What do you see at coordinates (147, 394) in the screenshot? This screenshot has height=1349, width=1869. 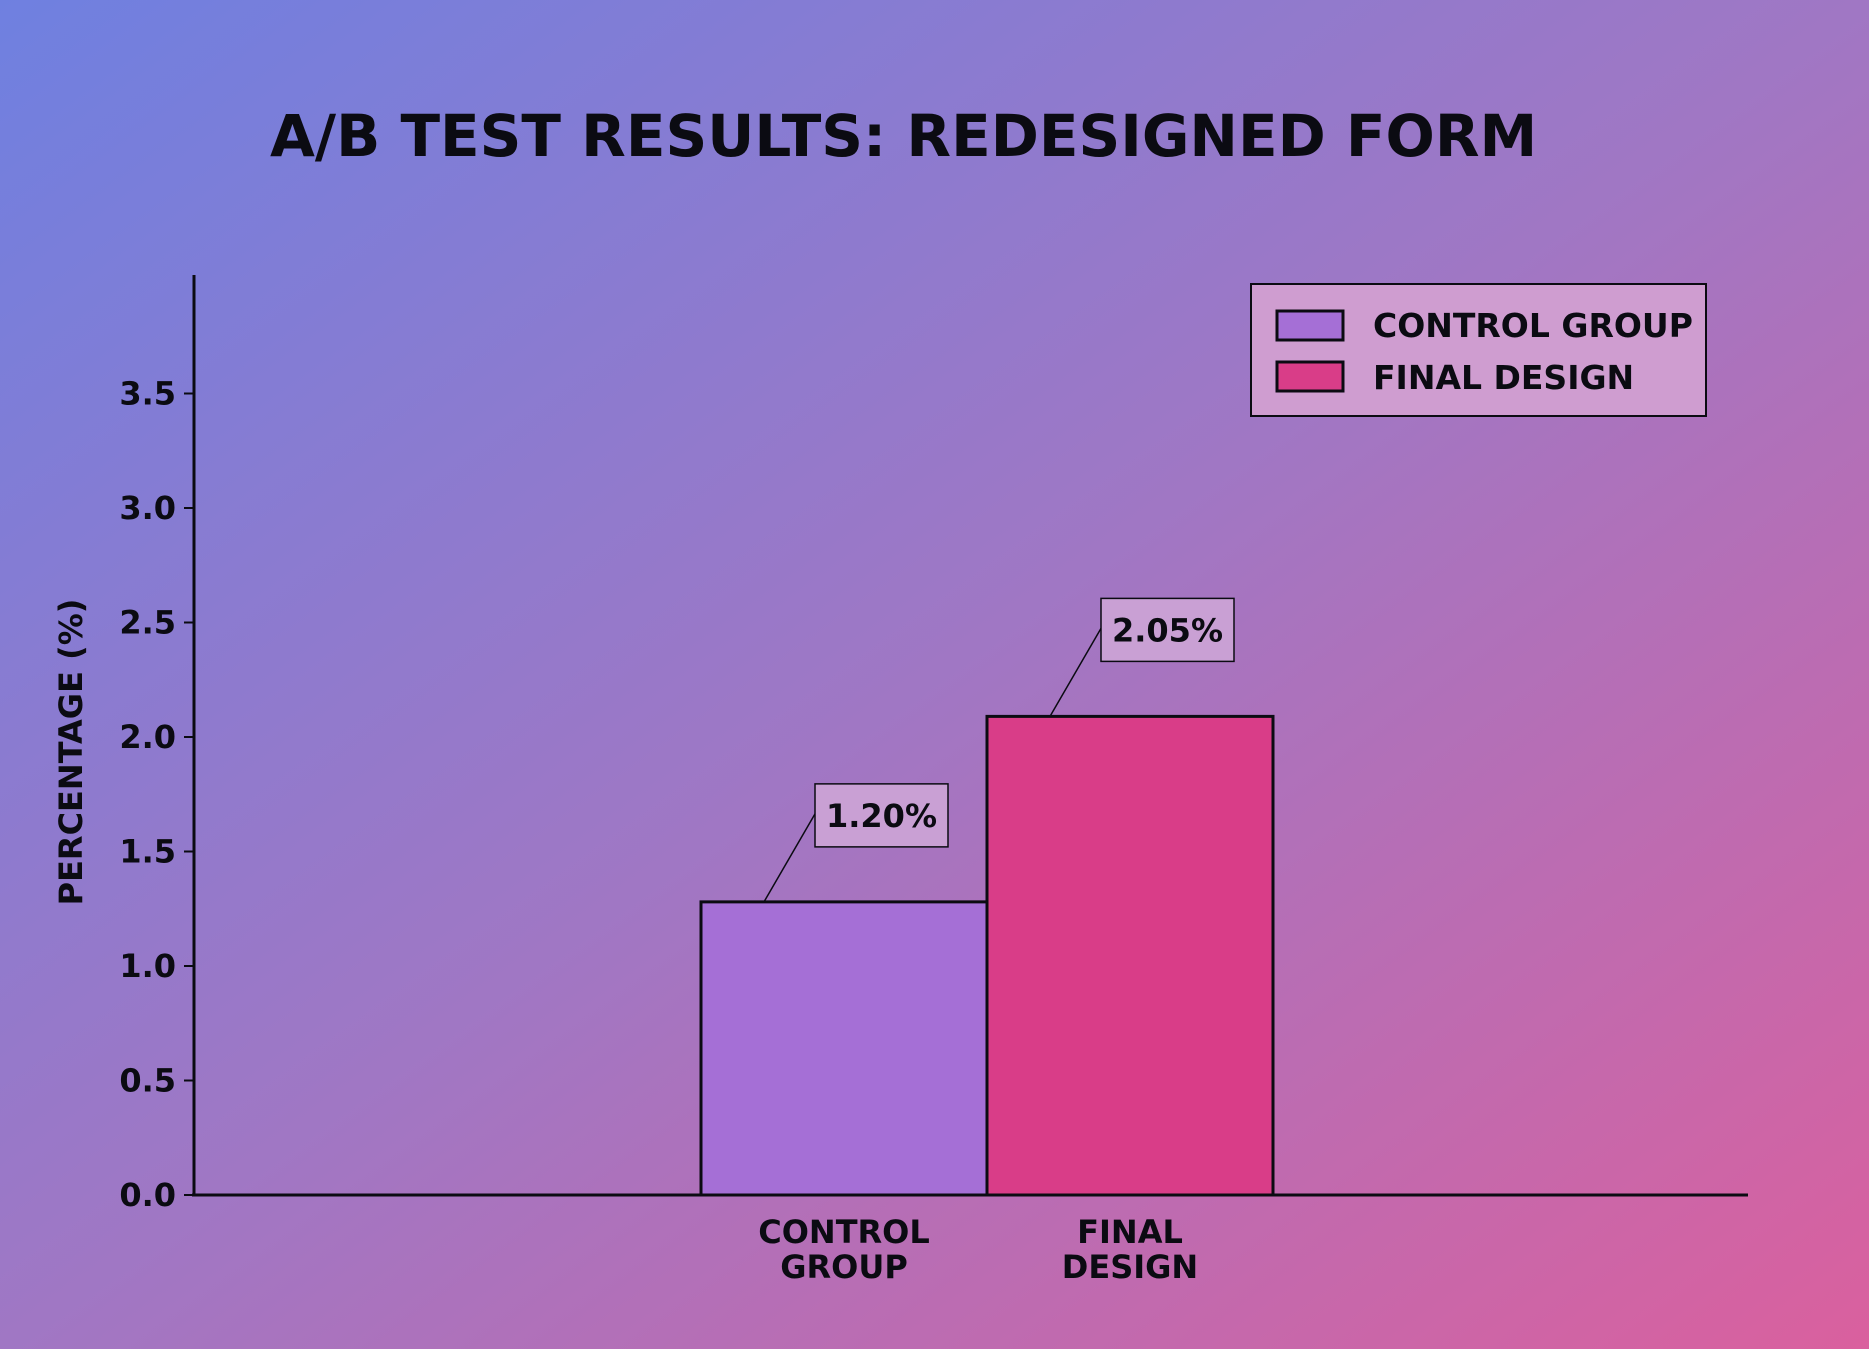 I see `y-tick-label: 3.5` at bounding box center [147, 394].